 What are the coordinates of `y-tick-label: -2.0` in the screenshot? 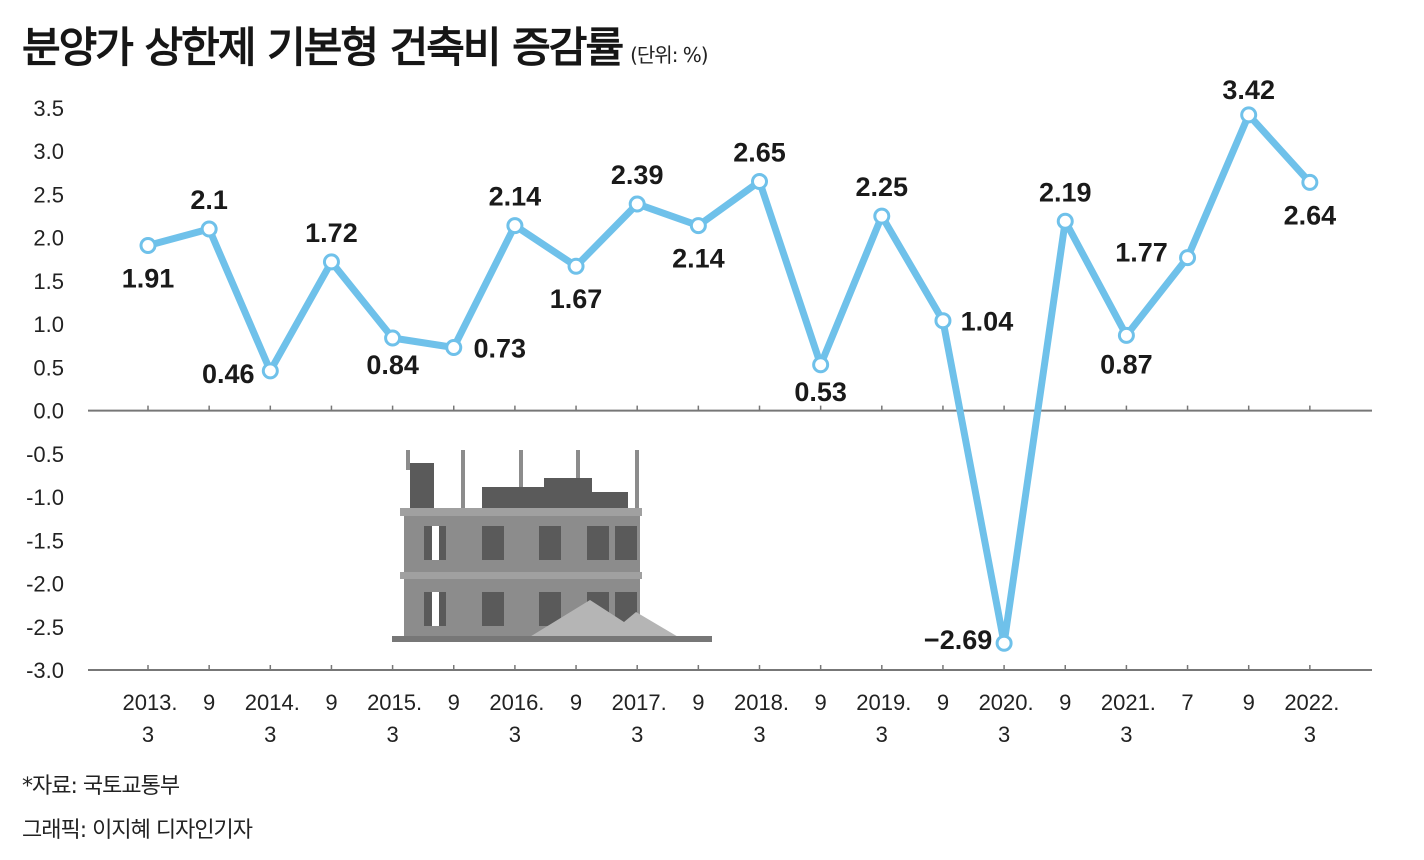 It's located at (45, 584).